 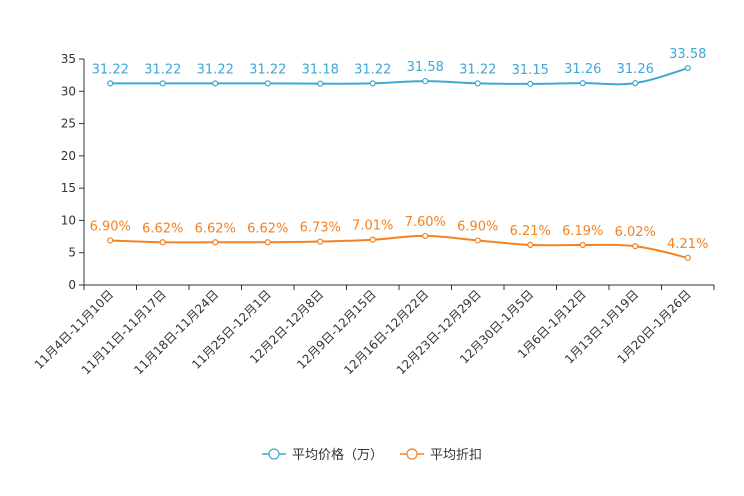 I want to click on y-tick-label: 35, so click(x=68, y=59).